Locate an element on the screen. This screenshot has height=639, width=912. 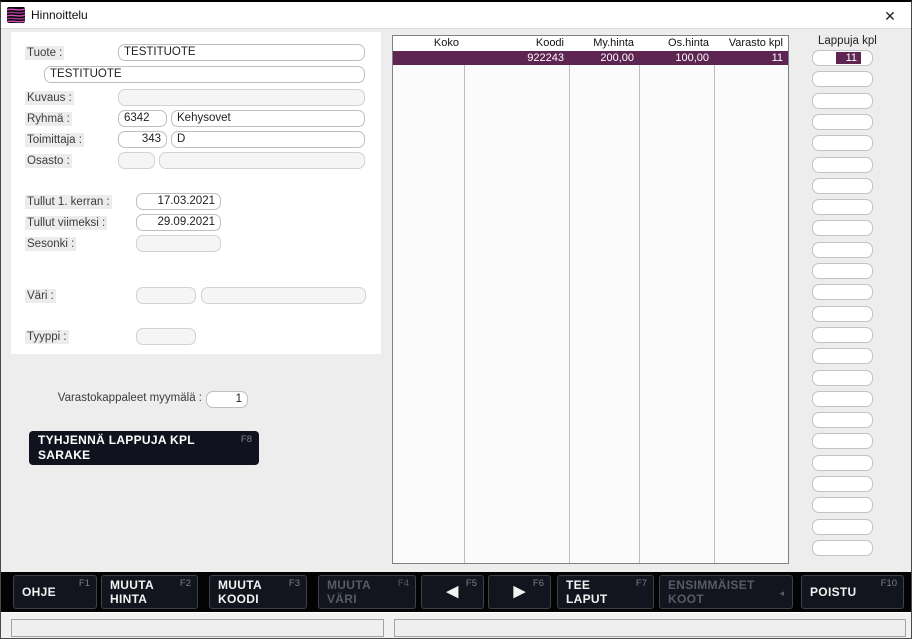
right-arrow-icon: ▶ is located at coordinates (519, 591).